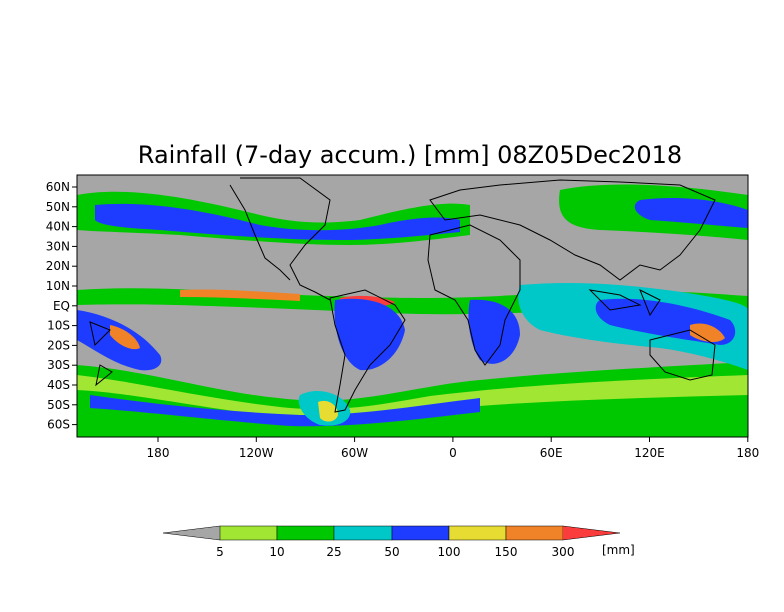 This screenshot has height=612, width=784. Describe the element at coordinates (58, 227) in the screenshot. I see `lat-label: 40N` at that location.